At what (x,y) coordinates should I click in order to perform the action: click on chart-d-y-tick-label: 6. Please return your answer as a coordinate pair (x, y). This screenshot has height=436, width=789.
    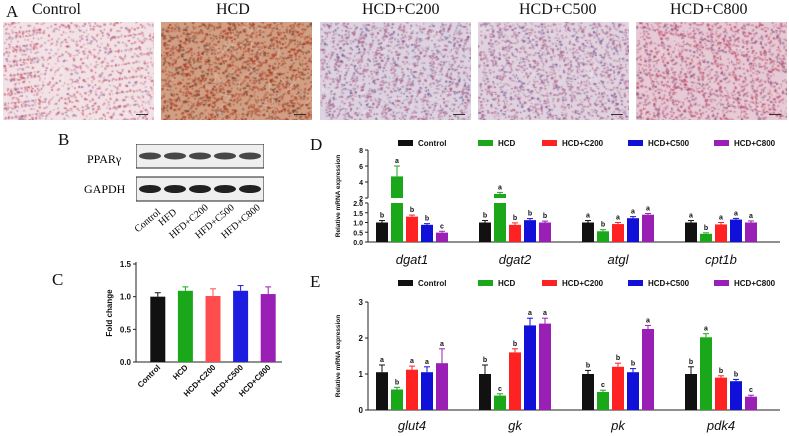
    Looking at the image, I should click on (361, 167).